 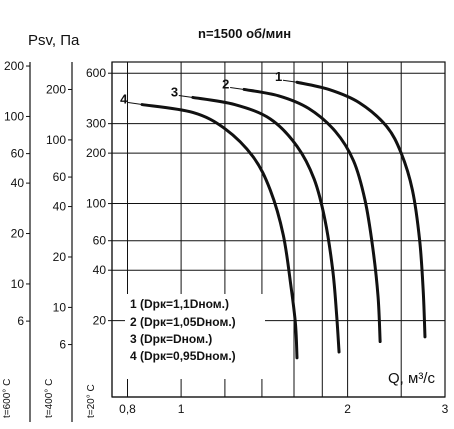 I want to click on legend-item-3: 3 (Dрк=Dном.), so click(x=171, y=339).